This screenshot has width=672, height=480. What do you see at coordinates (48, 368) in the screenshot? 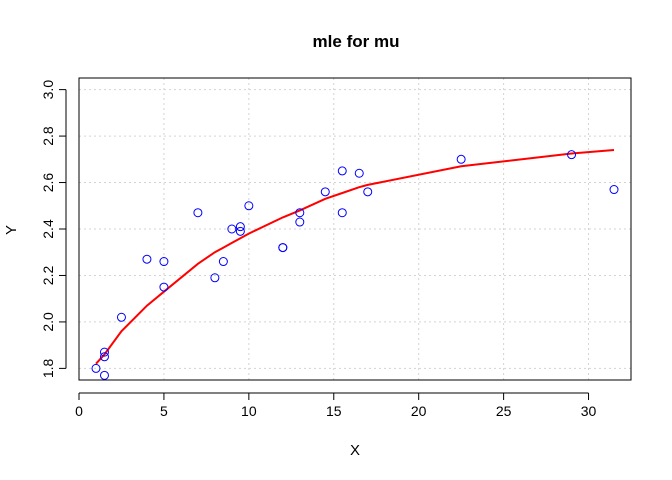
I see `y-tick-label: 1.8` at bounding box center [48, 368].